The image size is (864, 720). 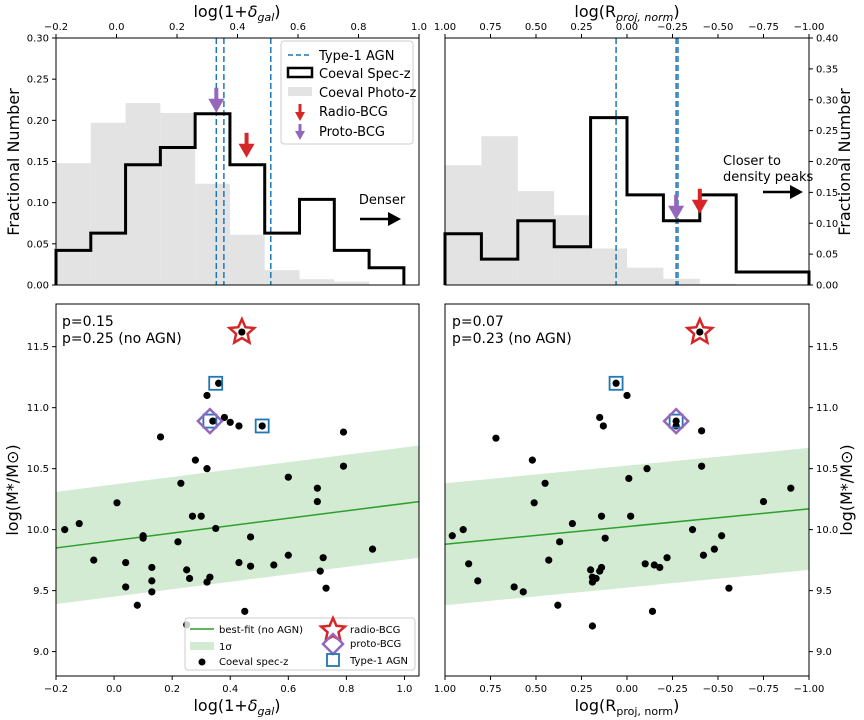 I want to click on y-axis-right-ticks: 0.00 0.05 0.10 0.15 0.20 0.25 0.30 0.35 0.40, so click(x=823, y=163).